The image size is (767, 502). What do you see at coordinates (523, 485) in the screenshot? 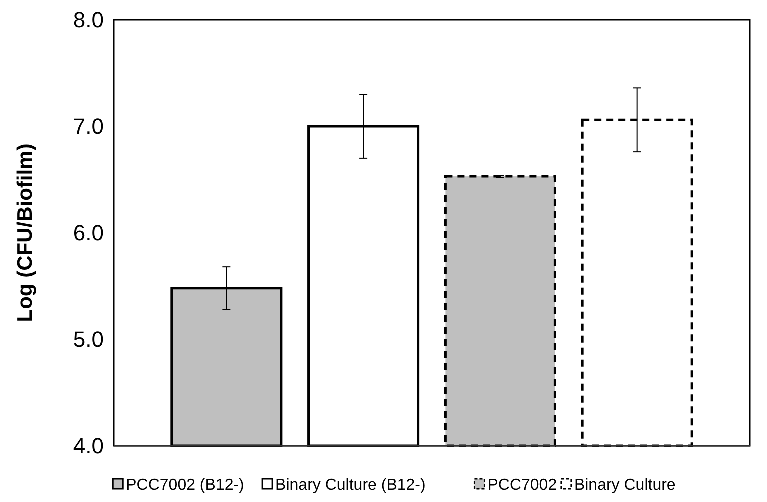
I see `legend-label: PCC7002` at bounding box center [523, 485].